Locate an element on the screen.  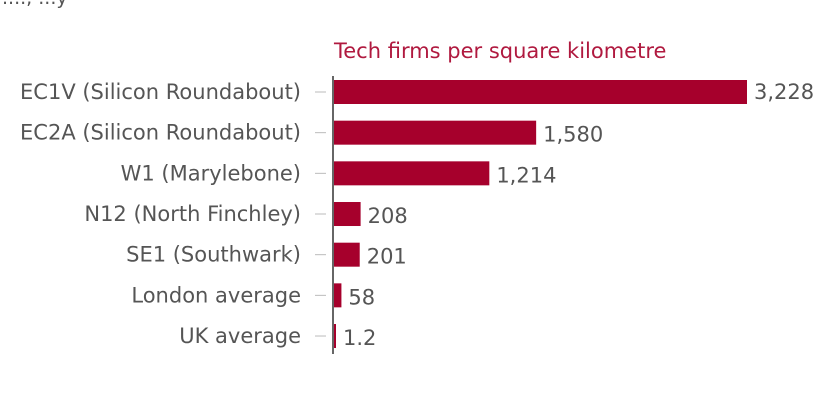
category-label: London average is located at coordinates (216, 295).